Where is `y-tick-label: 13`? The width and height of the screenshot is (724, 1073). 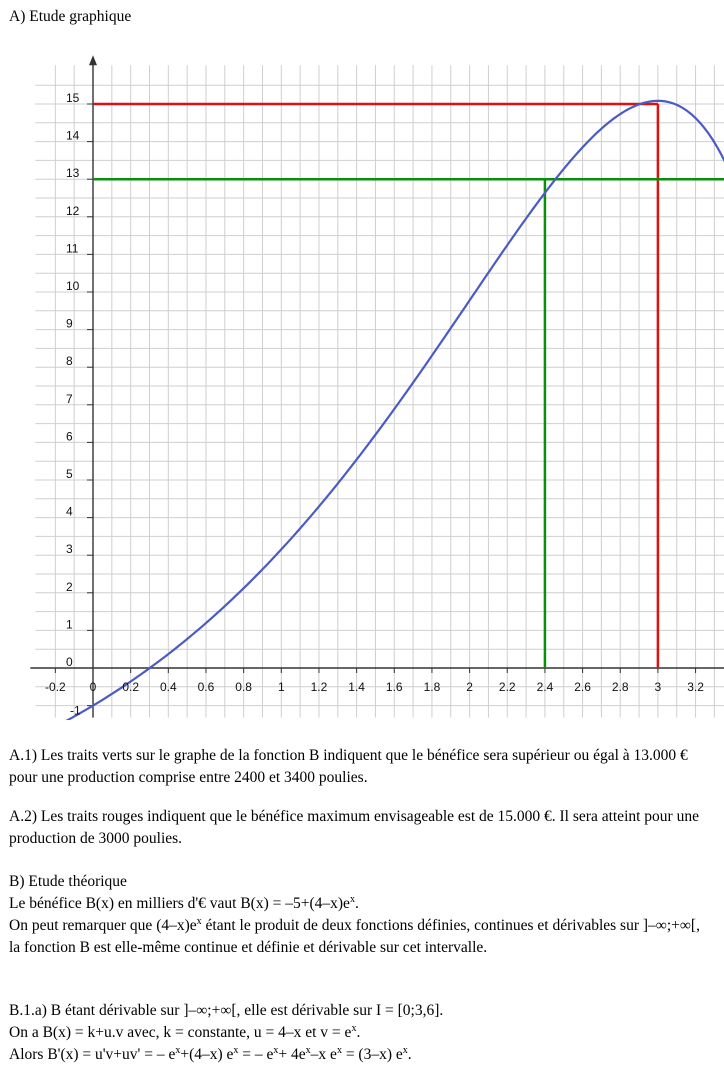 y-tick-label: 13 is located at coordinates (73, 173).